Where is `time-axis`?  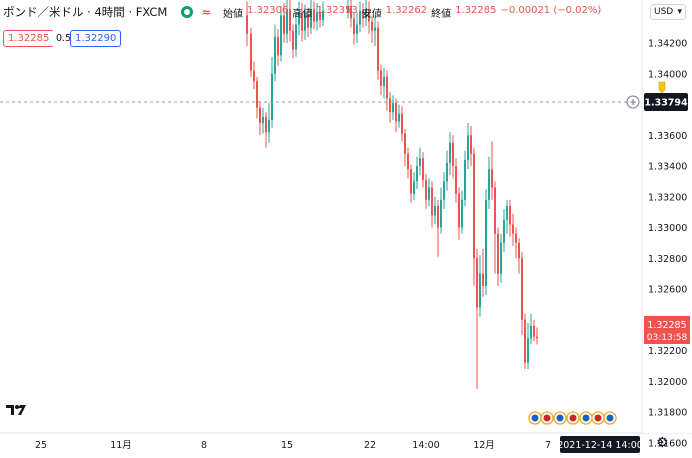
time-axis is located at coordinates (346, 444).